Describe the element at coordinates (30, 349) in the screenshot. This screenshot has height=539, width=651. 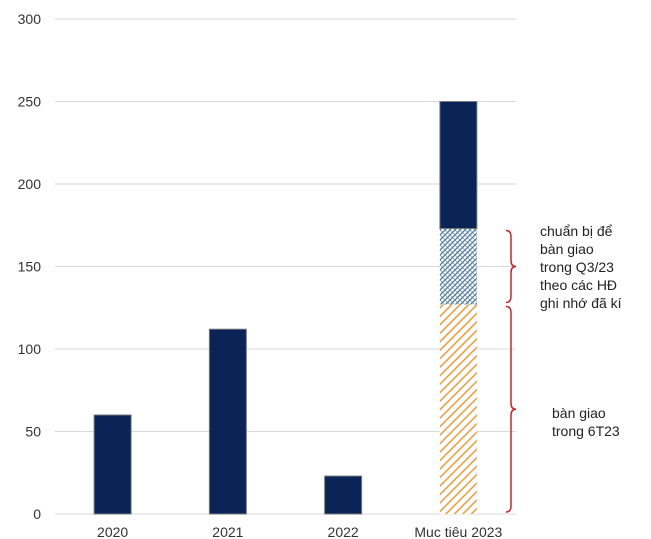
I see `y-tick-label: 100` at that location.